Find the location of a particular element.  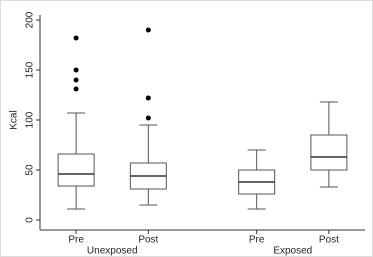

y-tick-label: 0 is located at coordinates (30, 220).